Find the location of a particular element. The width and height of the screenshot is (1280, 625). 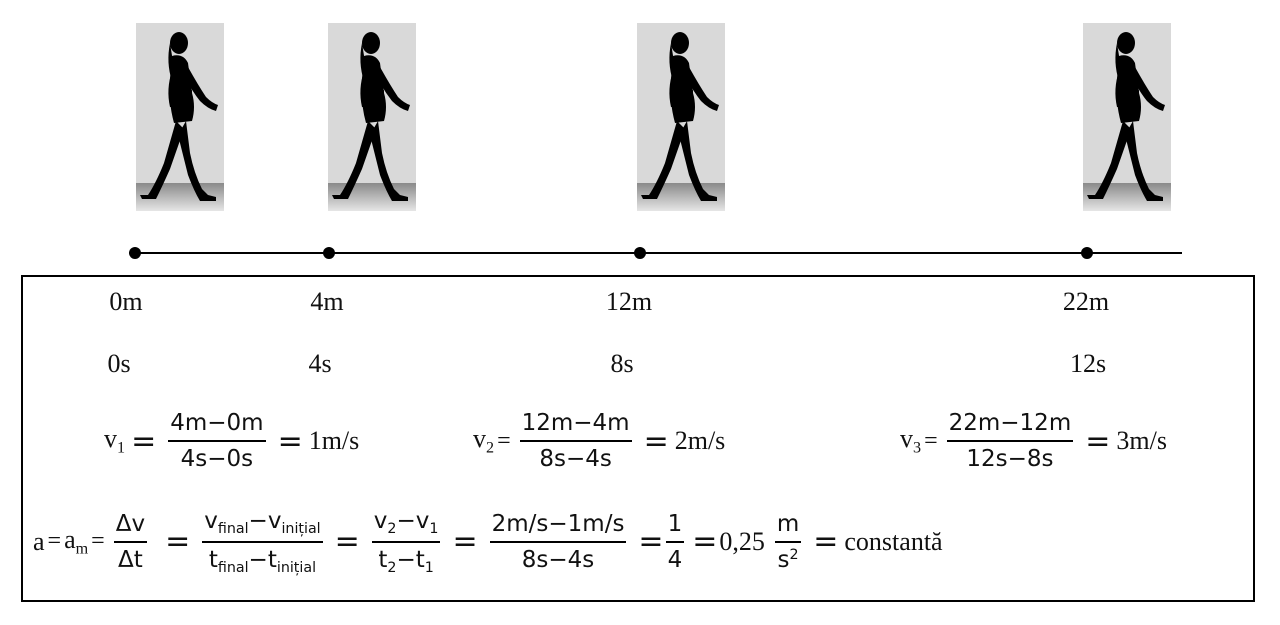

velocity-difference: vfinal−vinițial is located at coordinates (262, 525).